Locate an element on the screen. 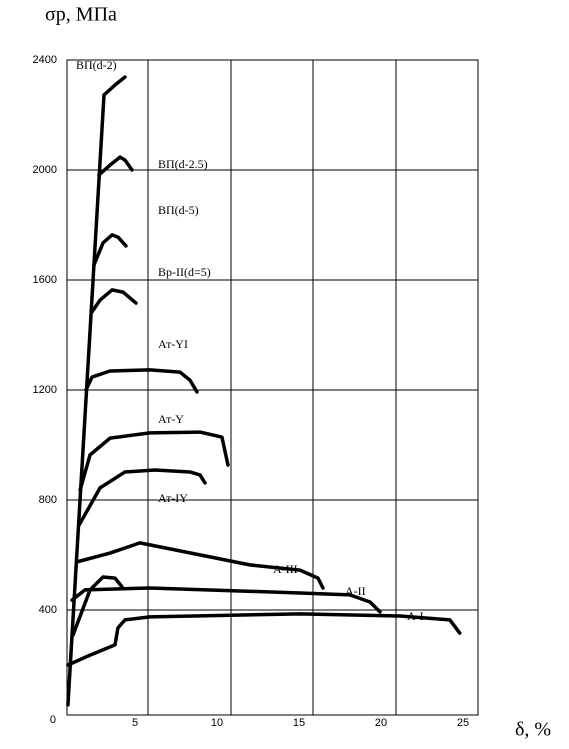 The width and height of the screenshot is (569, 749). curve-label: Ат-IY is located at coordinates (173, 498).